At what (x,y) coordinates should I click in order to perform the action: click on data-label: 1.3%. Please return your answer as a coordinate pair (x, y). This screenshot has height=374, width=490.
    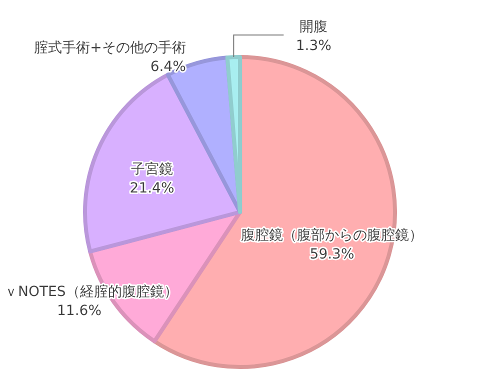
    Looking at the image, I should click on (314, 46).